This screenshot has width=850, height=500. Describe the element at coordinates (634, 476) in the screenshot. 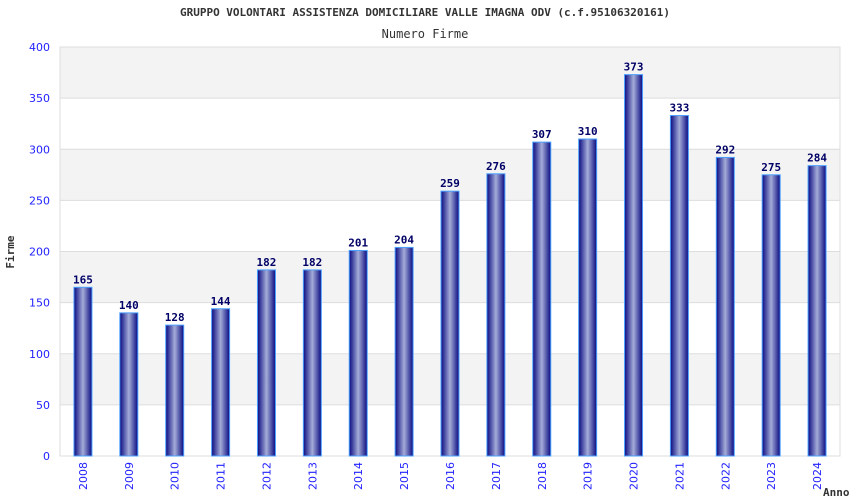

I see `x-tick-label: 2020` at that location.